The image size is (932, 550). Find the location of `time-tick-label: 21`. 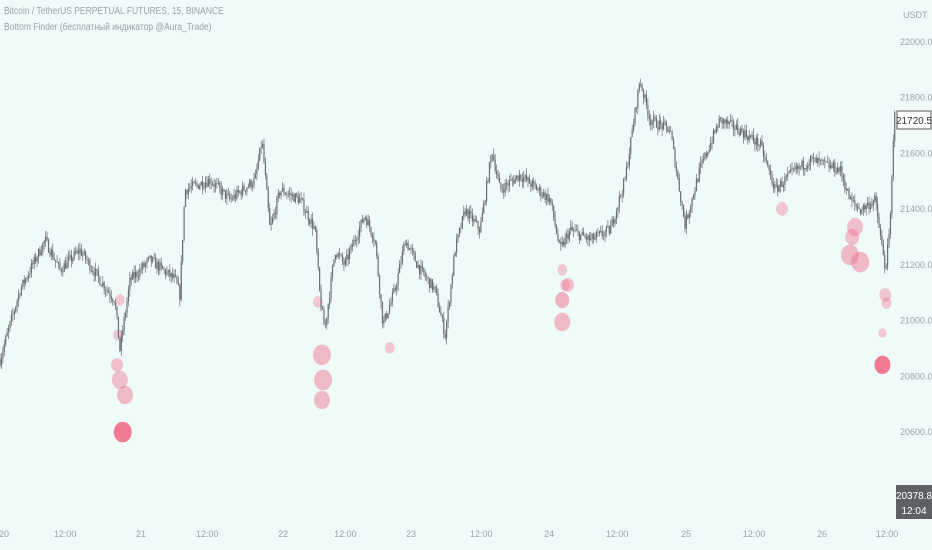

time-tick-label: 21 is located at coordinates (141, 534).